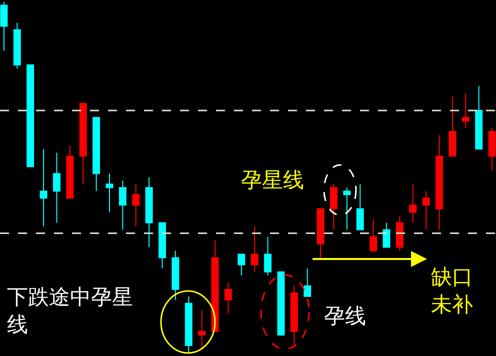  Describe the element at coordinates (345, 316) in the screenshot. I see `annotation: 孕线` at that location.